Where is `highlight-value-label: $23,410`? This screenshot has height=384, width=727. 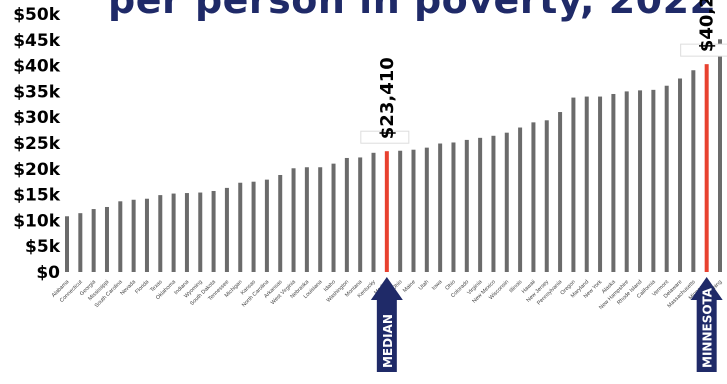 highlight-value-label: $23,410 is located at coordinates (387, 98).